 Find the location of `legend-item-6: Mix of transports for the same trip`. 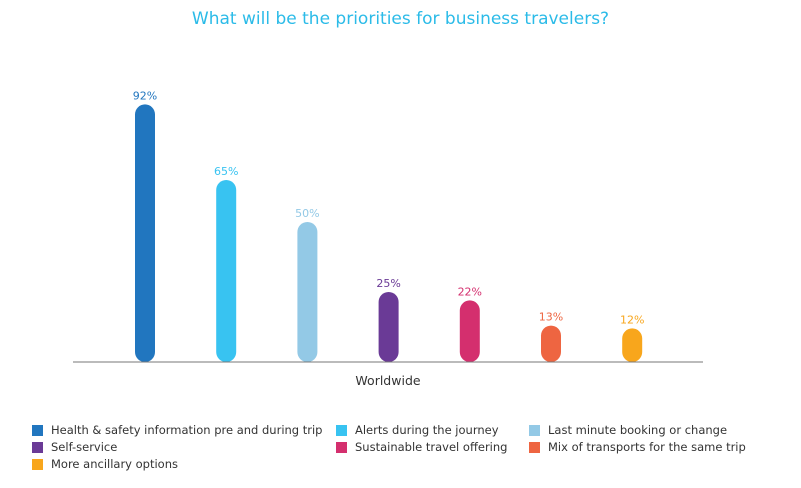

legend-item-6: Mix of transports for the same trip is located at coordinates (659, 447).